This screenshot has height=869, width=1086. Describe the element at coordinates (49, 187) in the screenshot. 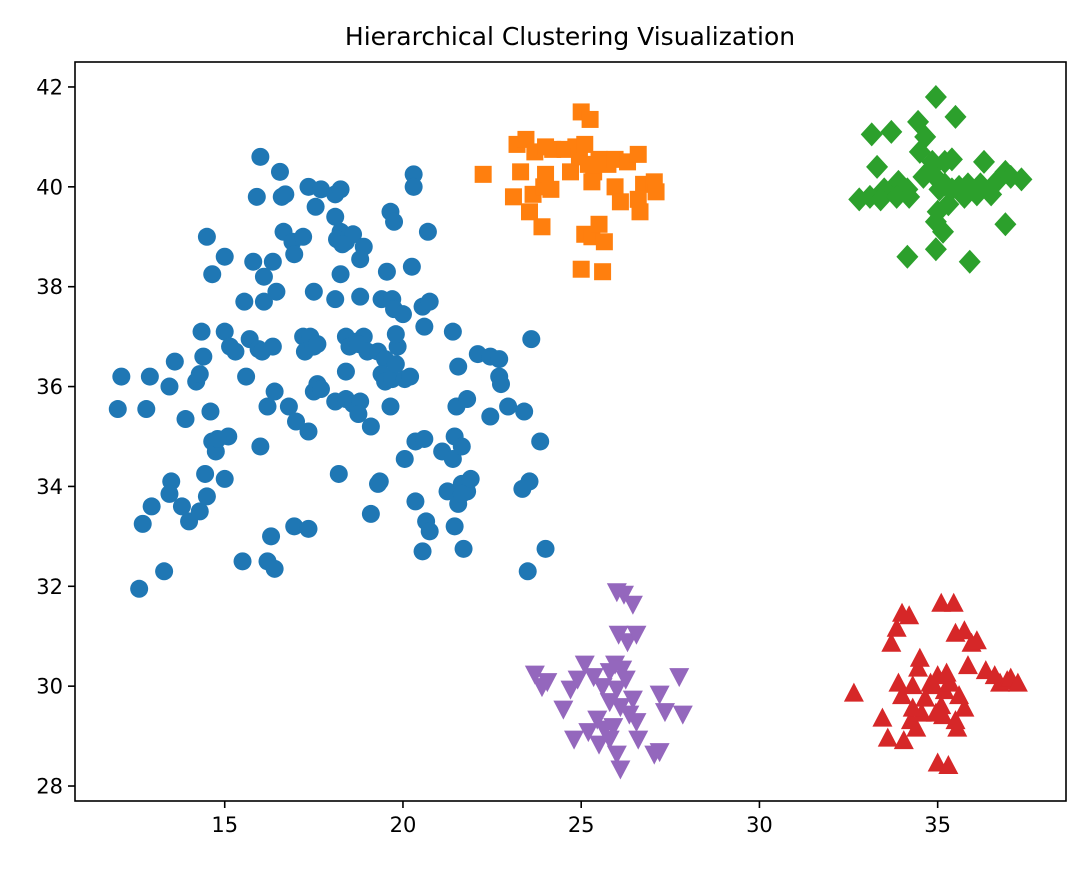

I see `y-tick-label: 40` at that location.